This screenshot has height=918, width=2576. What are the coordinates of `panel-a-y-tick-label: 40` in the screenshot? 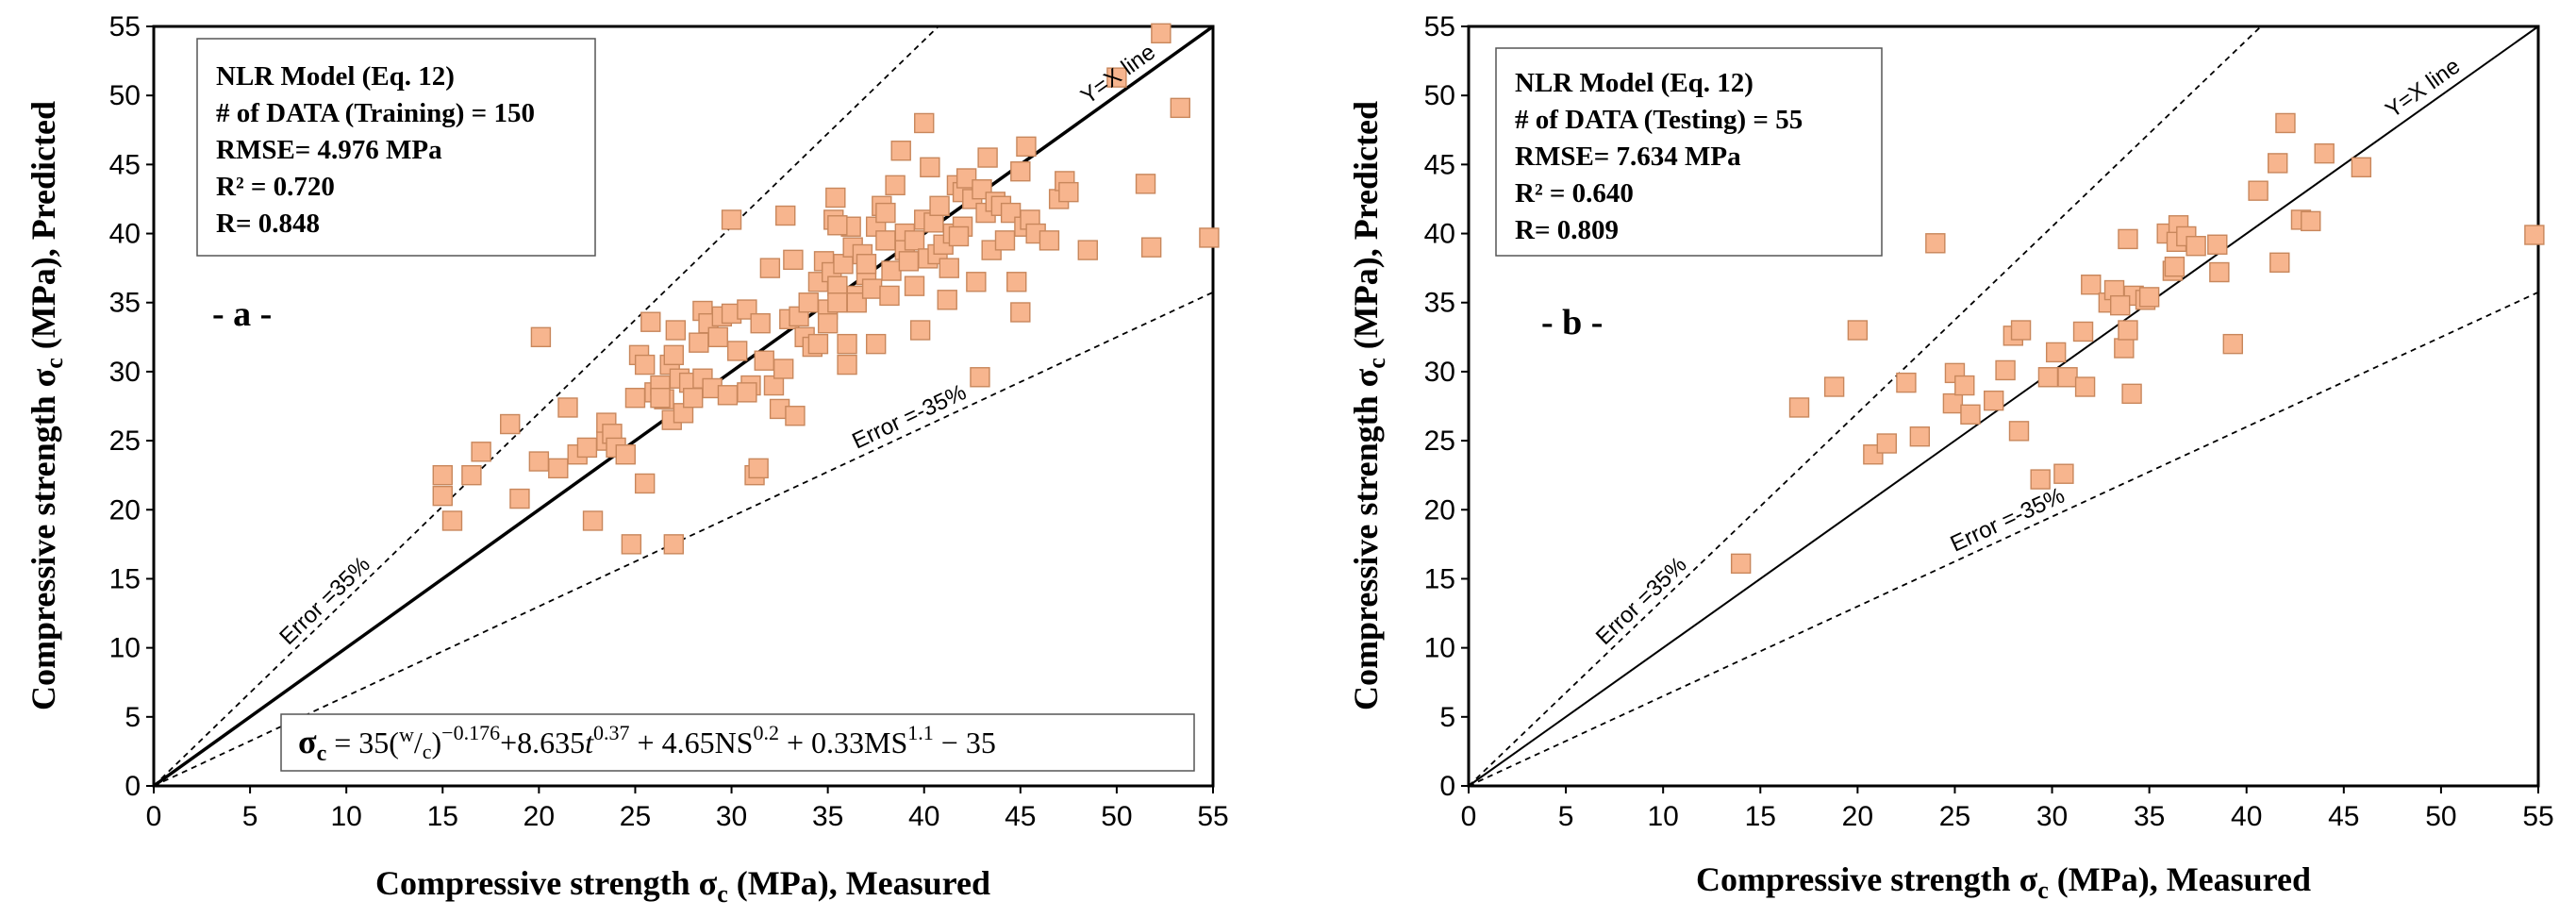 It's located at (125, 235).